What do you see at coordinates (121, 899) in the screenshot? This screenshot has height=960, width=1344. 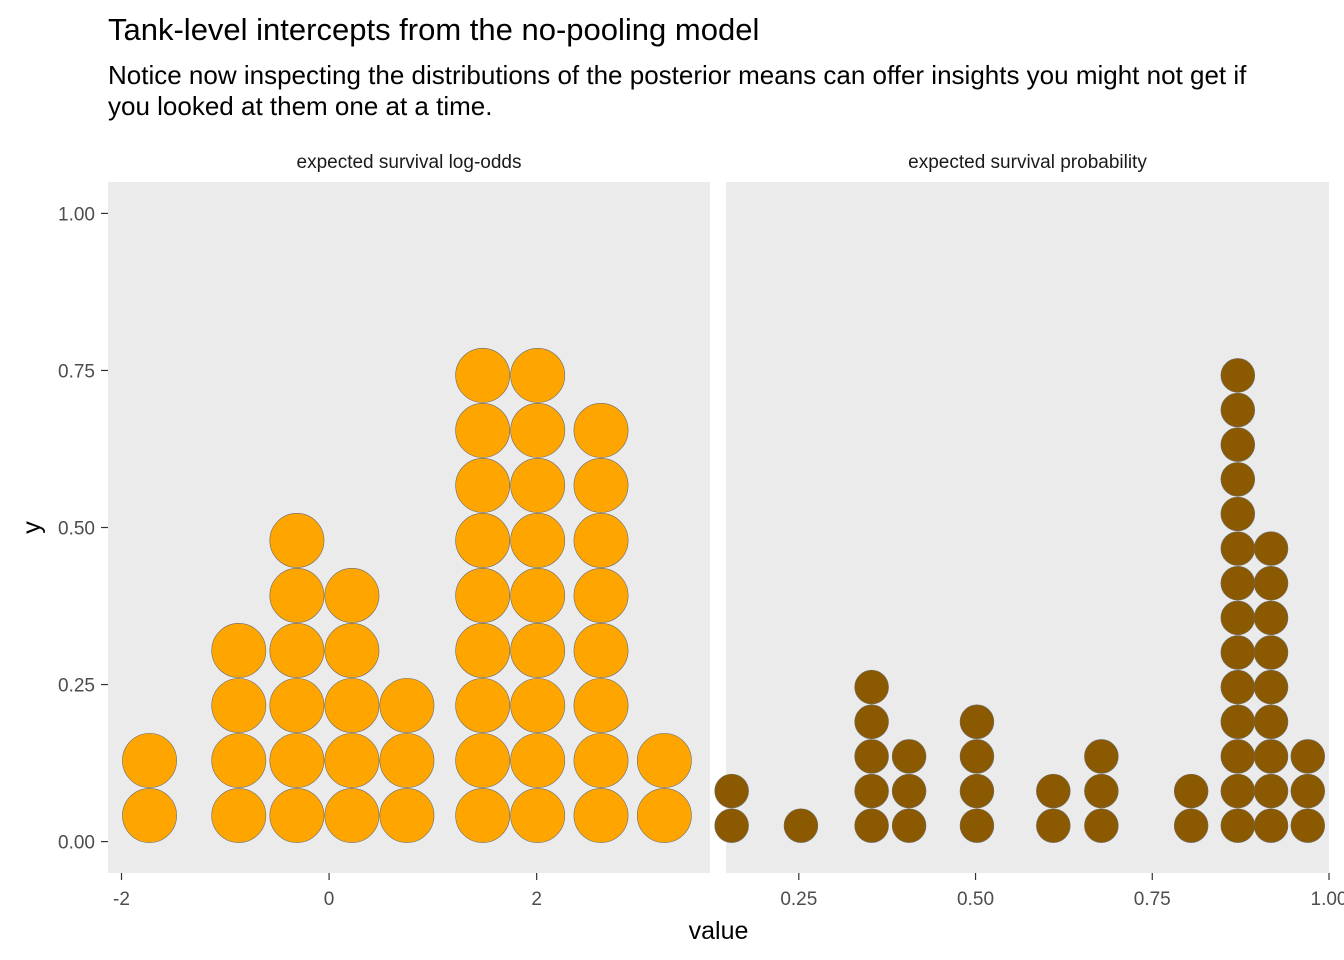 I see `x-tick-label: -2` at bounding box center [121, 899].